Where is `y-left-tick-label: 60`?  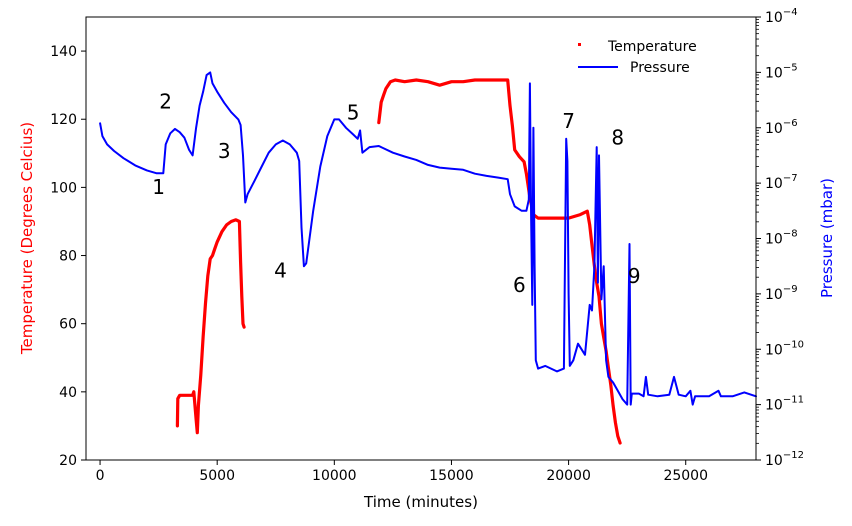
y-left-tick-label: 60 is located at coordinates (68, 325).